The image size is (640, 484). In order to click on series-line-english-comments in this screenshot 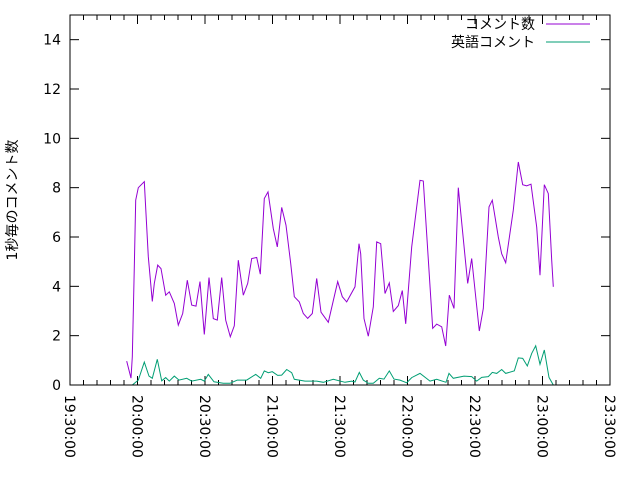, I will do `click(342, 365)`.